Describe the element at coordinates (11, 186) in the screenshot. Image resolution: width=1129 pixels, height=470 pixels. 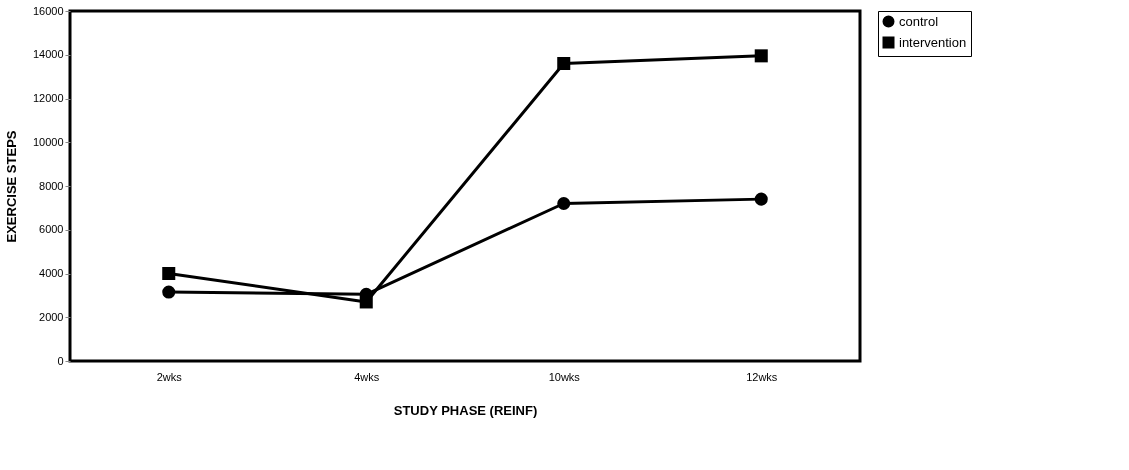
I see `y-axis-title: EXERCISE STEPS` at that location.